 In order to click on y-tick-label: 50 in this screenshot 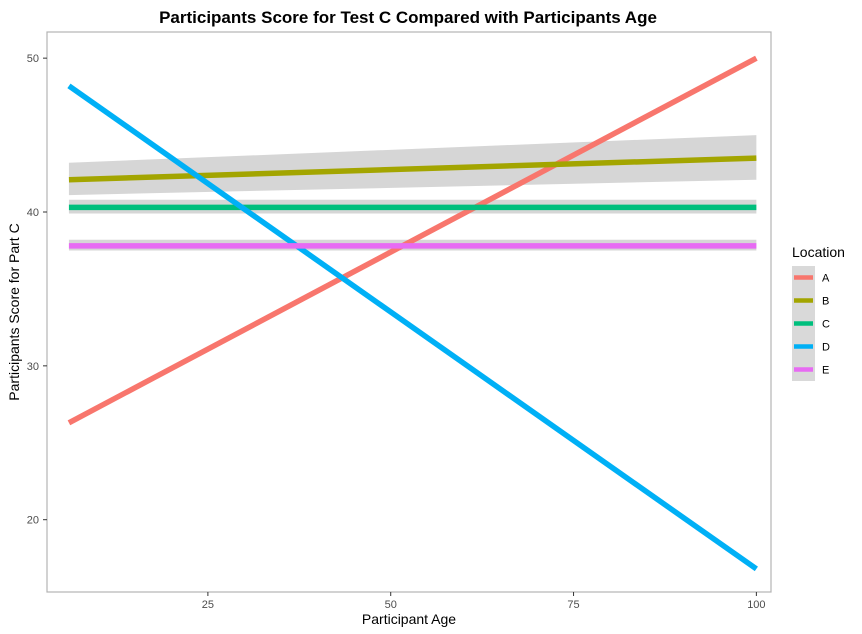, I will do `click(33, 59)`.